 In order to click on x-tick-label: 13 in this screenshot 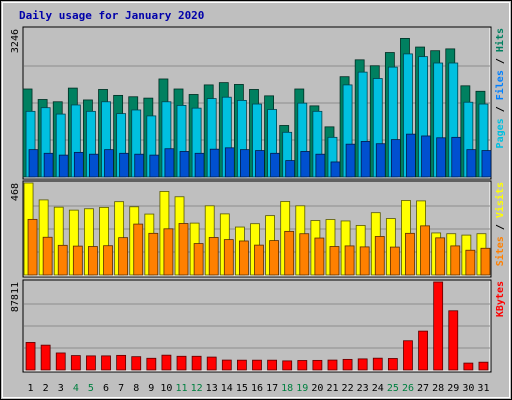, I will do `click(212, 388)`.